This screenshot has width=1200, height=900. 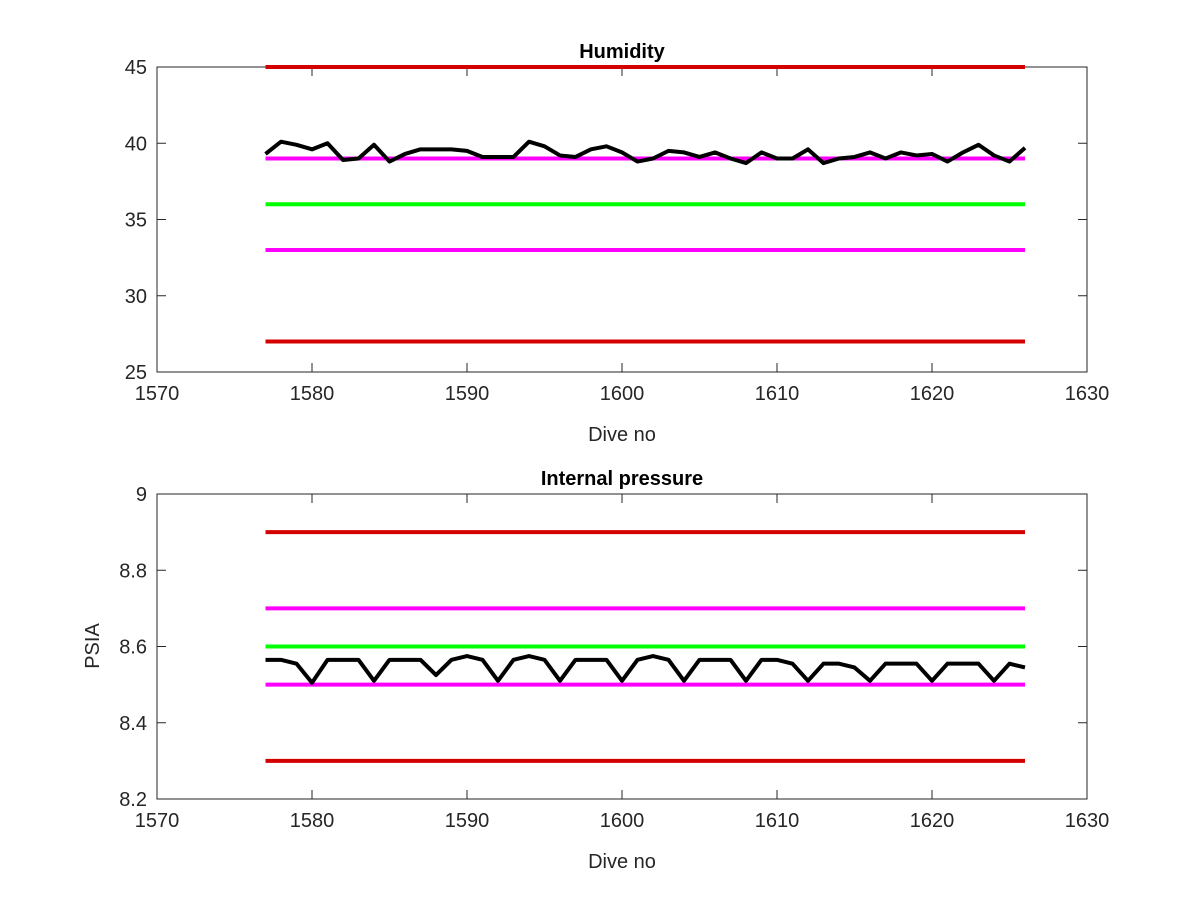 What do you see at coordinates (467, 821) in the screenshot?
I see `pressure-x-tick-label: 1590` at bounding box center [467, 821].